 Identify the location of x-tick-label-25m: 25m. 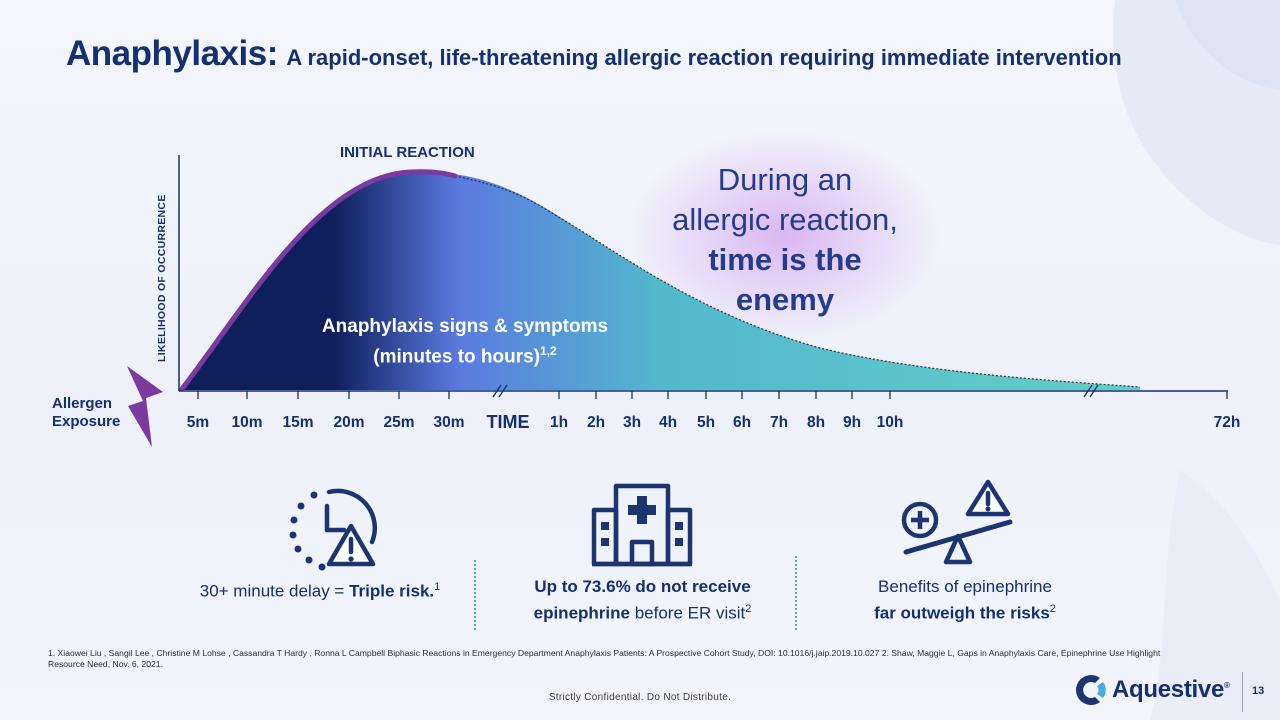
(399, 422).